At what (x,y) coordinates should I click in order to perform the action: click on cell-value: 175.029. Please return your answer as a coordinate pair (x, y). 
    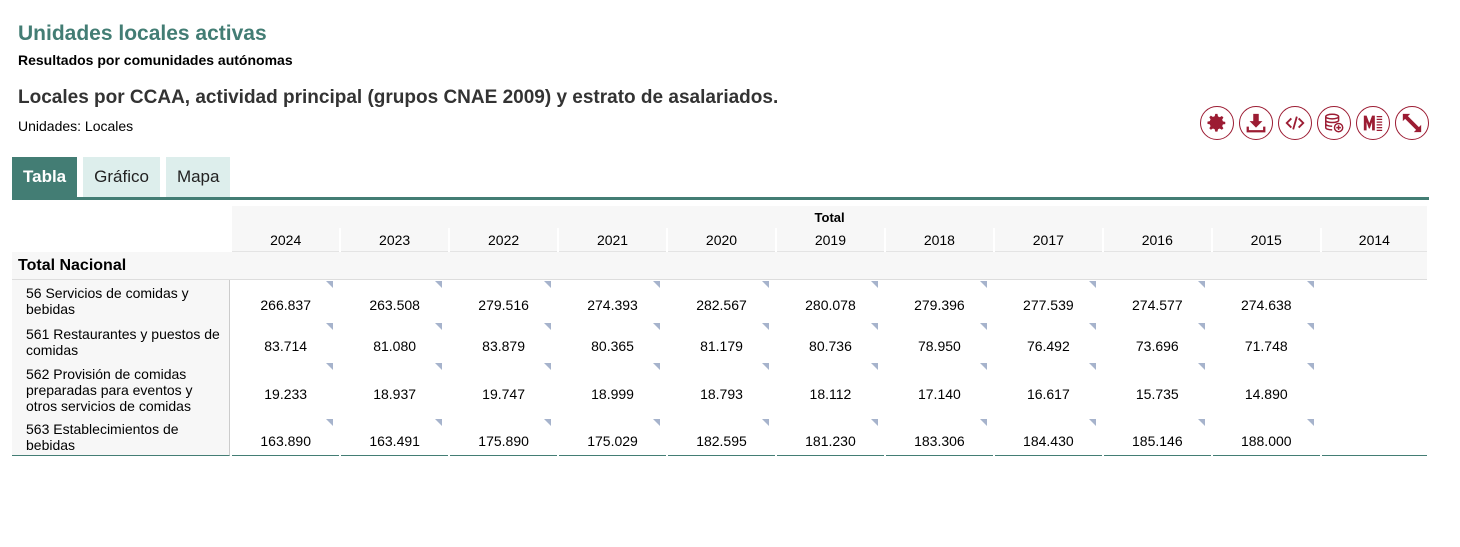
    Looking at the image, I should click on (612, 440).